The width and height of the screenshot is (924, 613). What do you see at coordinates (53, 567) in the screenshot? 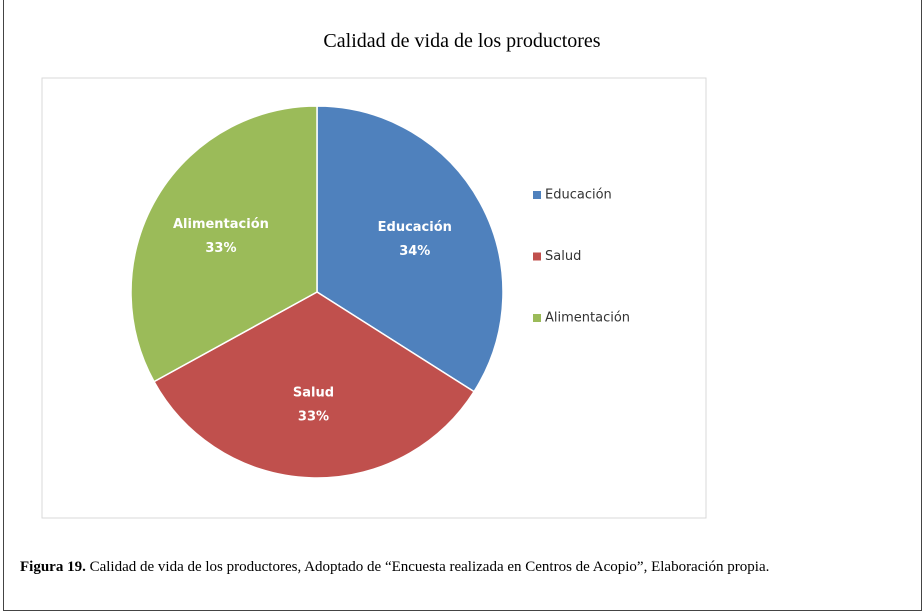
I see `caption-label: Figura 19.` at bounding box center [53, 567].